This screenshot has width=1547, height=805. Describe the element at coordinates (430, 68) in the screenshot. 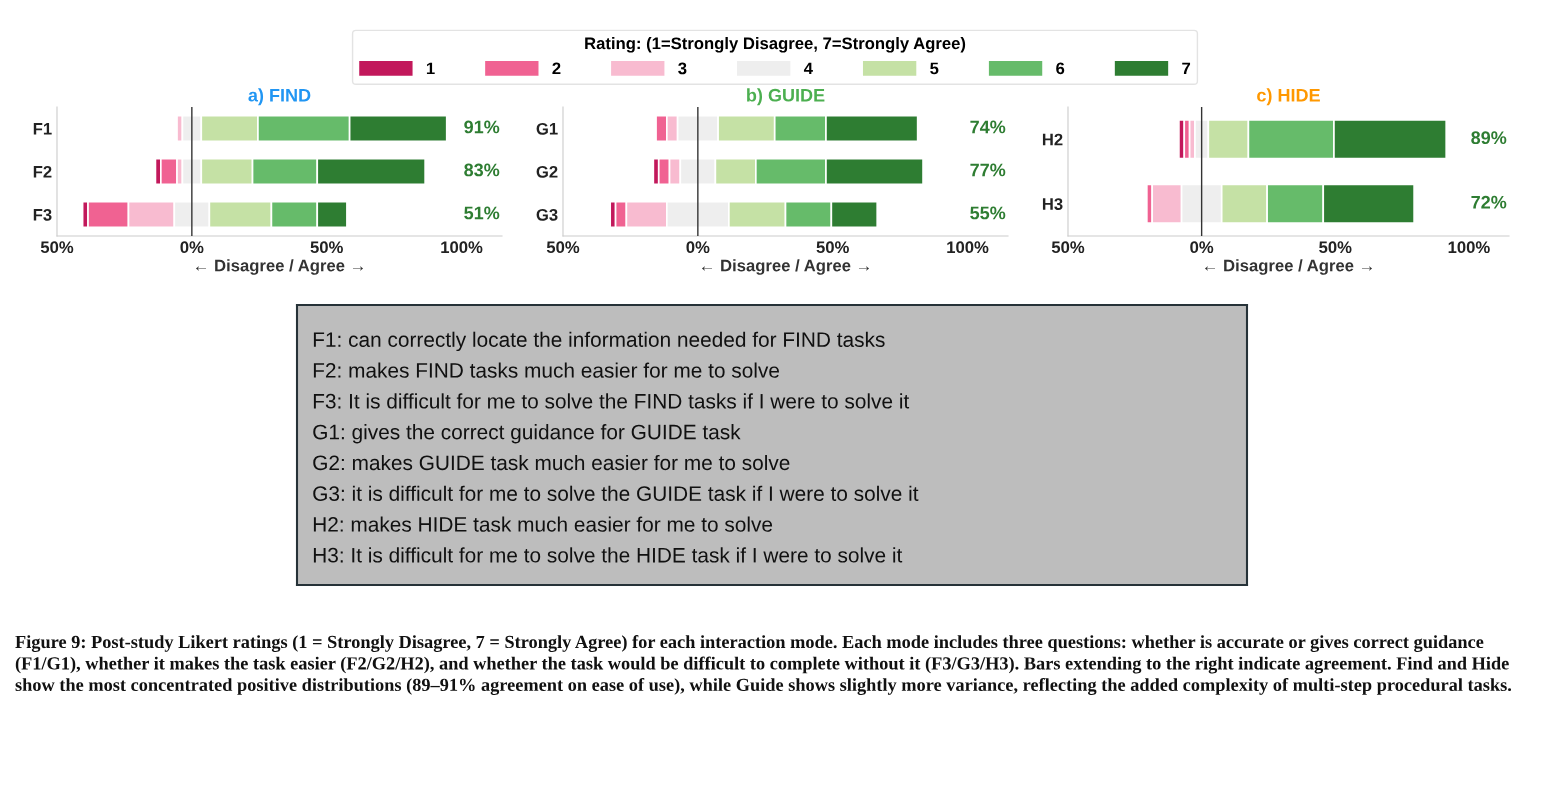

I see `legend-label: 1` at that location.